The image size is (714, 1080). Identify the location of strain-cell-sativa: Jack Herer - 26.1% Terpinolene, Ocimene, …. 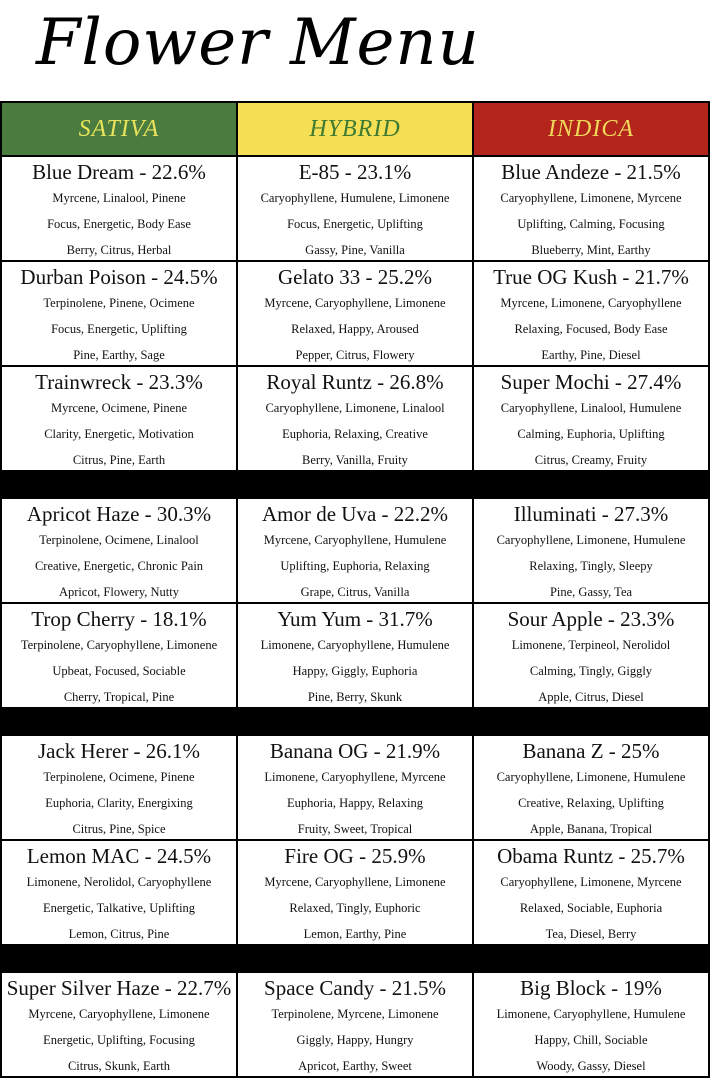
(120, 788).